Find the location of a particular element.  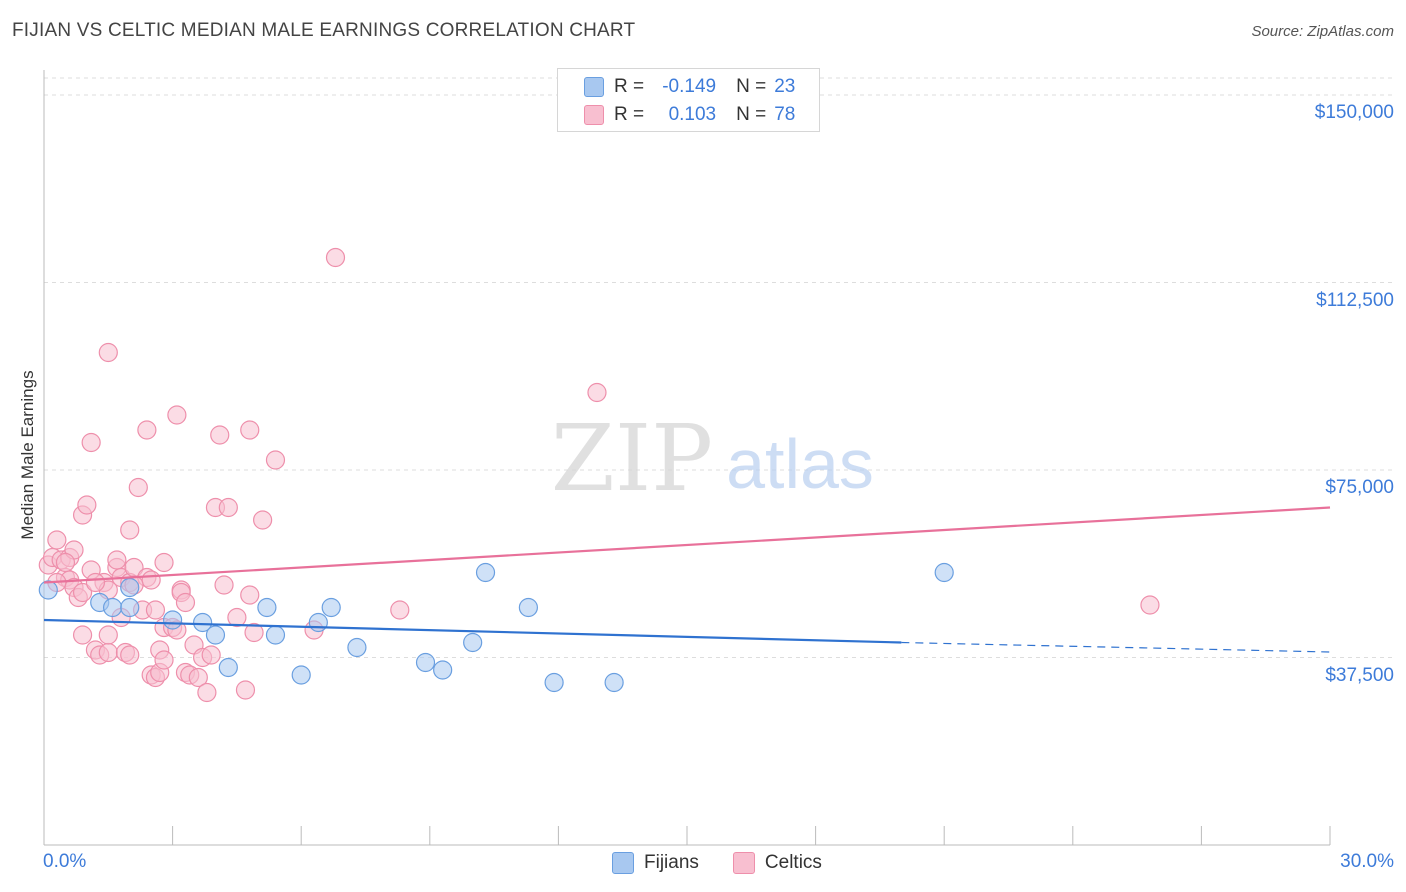

y-tick-label: $75,000 is located at coordinates (1359, 487).